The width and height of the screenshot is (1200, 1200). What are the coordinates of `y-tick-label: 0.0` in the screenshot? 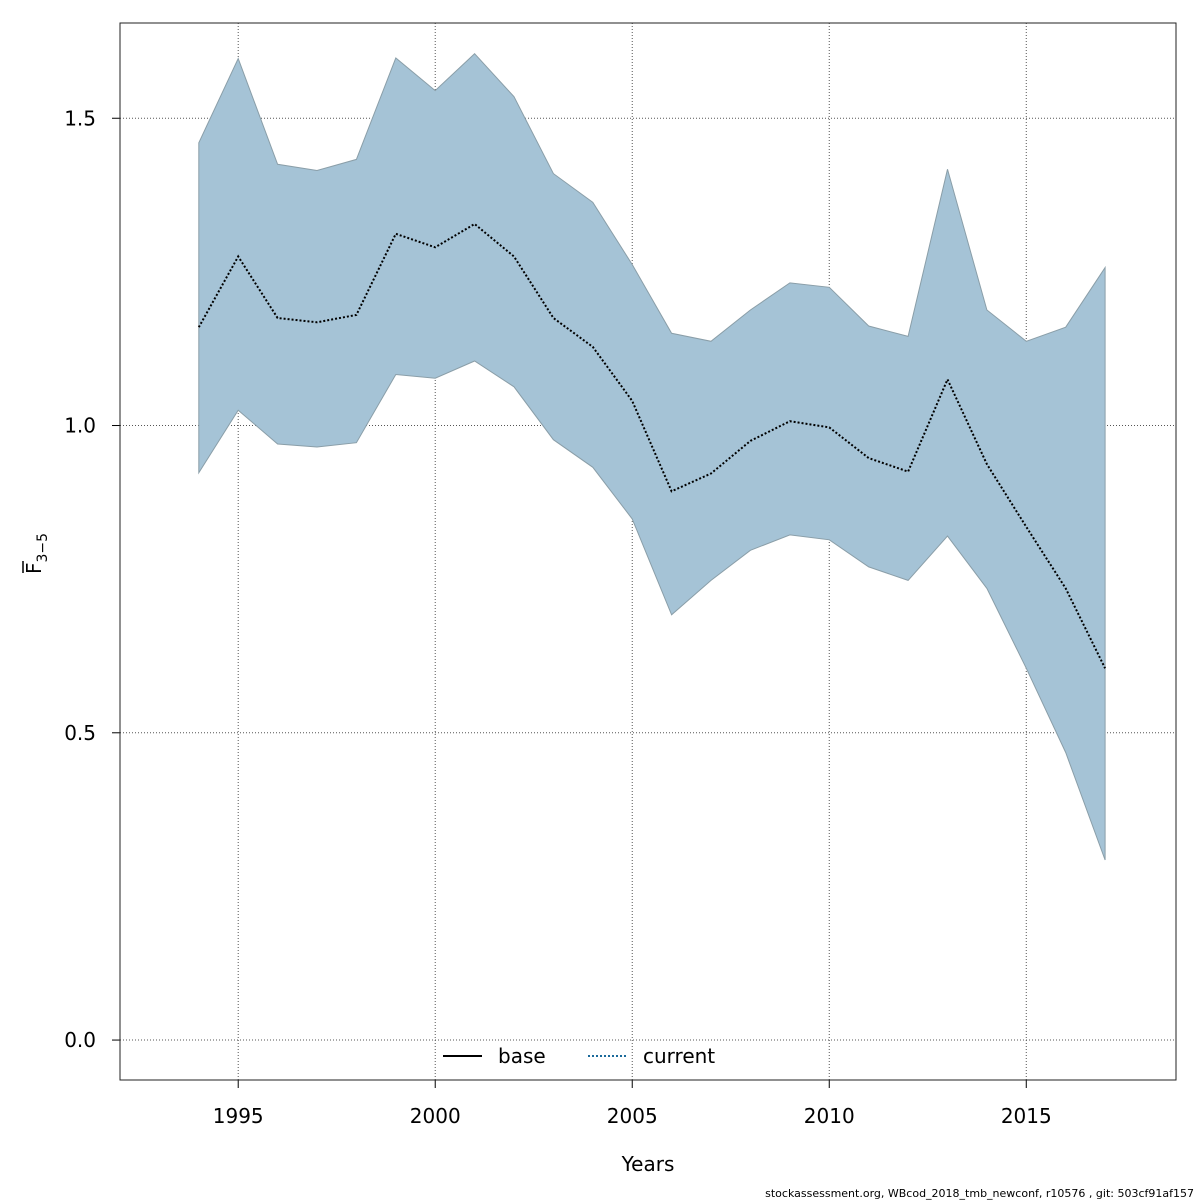 It's located at (80, 1040).